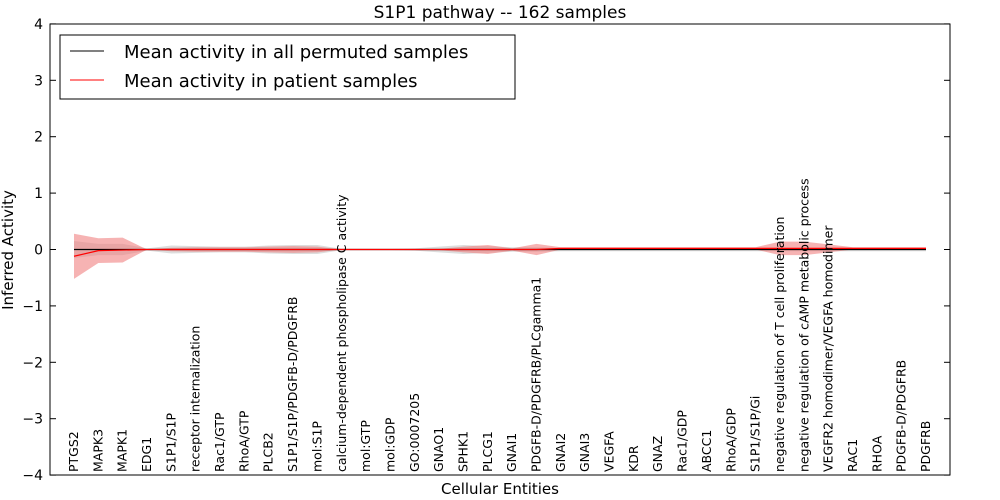 This screenshot has height=500, width=1000. Describe the element at coordinates (755, 434) in the screenshot. I see `x-tick-label: S1P1/S1P/Gi` at that location.